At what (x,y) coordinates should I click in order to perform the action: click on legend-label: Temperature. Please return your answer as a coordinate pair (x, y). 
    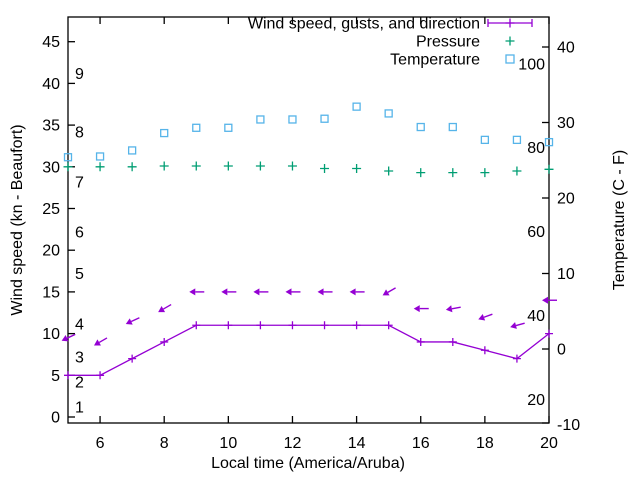
    Looking at the image, I should click on (435, 60).